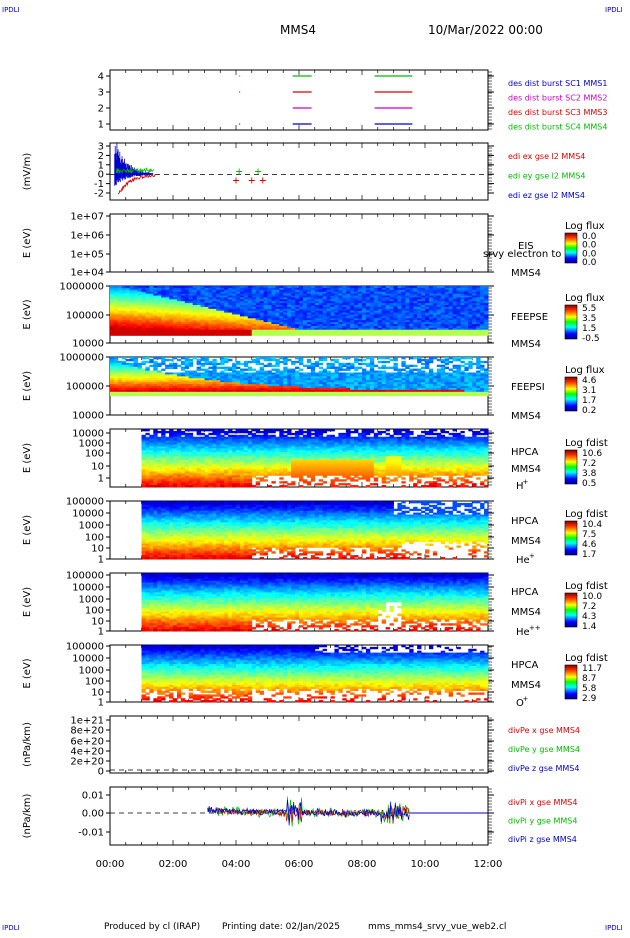 Image resolution: width=630 pixels, height=938 pixels. Describe the element at coordinates (87, 255) in the screenshot. I see `y-tick-label: 1e+05` at that location.